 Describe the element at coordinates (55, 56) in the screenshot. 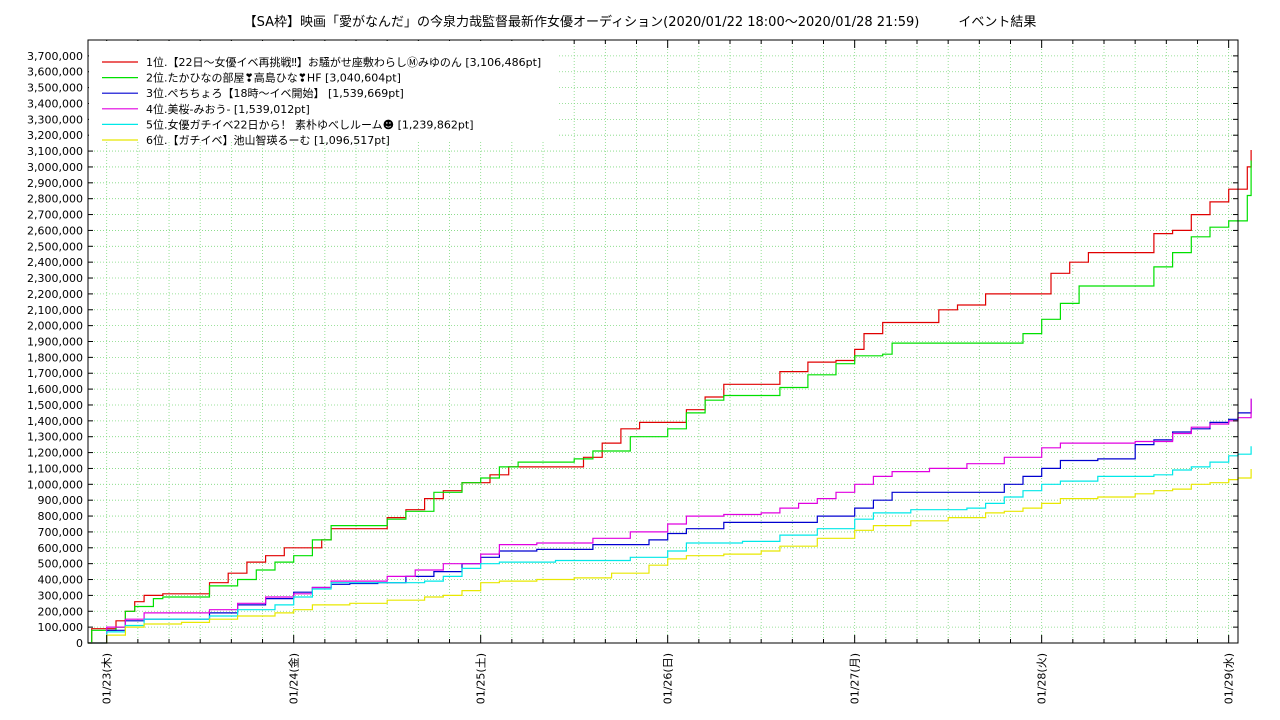

I see `y-tick-label: 3,700,000` at that location.